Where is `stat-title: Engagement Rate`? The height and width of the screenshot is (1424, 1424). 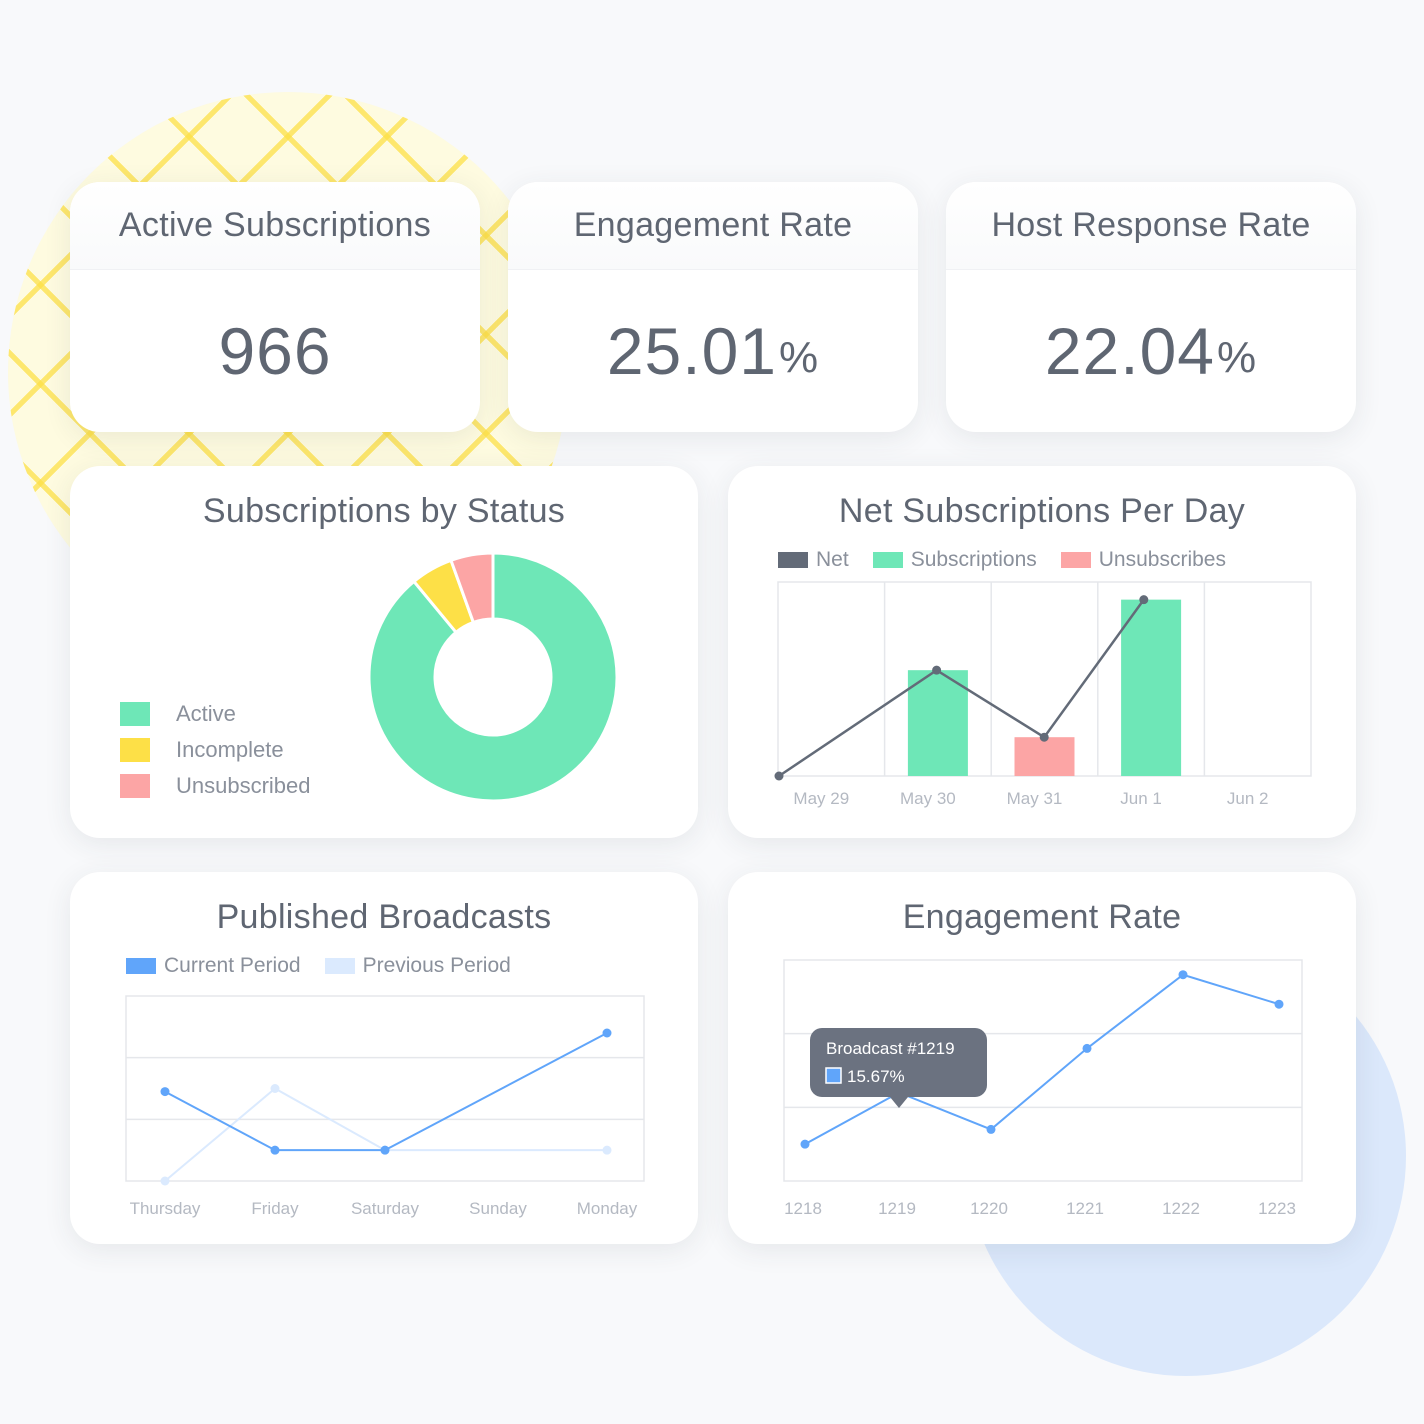 stat-title: Engagement Rate is located at coordinates (713, 226).